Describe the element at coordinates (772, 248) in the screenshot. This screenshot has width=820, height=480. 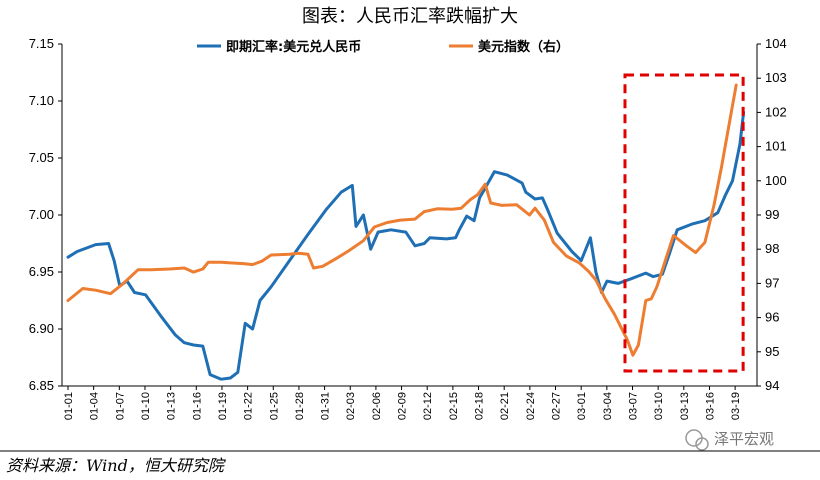
I see `right-tick-label: 98` at that location.